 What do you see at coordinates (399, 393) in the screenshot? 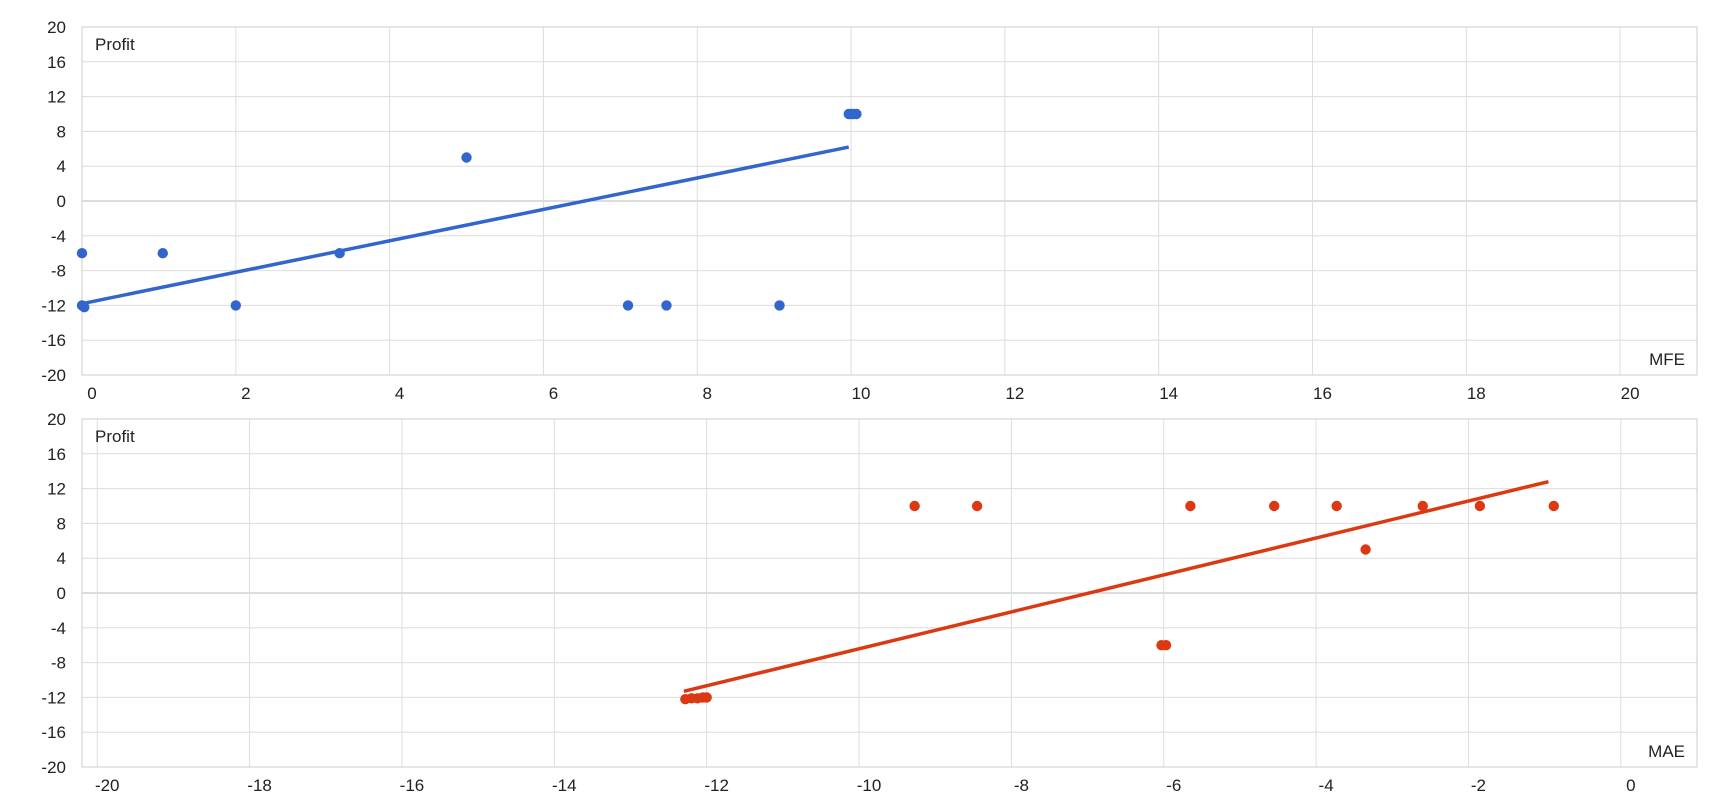
I see `x-tick-label: 4` at bounding box center [399, 393].